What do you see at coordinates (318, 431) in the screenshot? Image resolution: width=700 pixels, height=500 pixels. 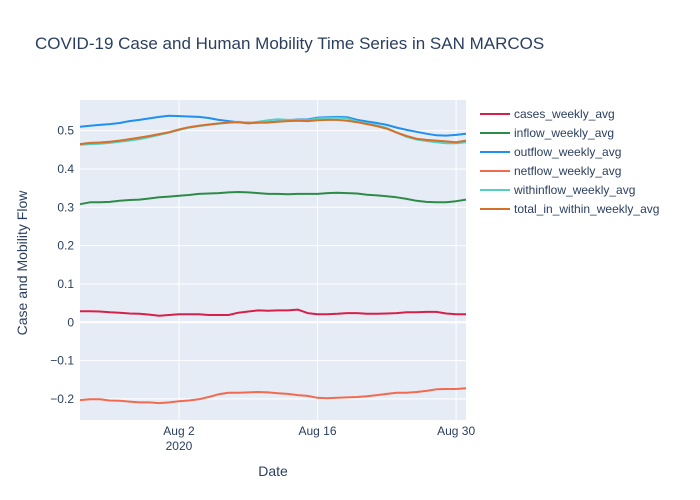 I see `x-tick-label: Aug 16` at bounding box center [318, 431].